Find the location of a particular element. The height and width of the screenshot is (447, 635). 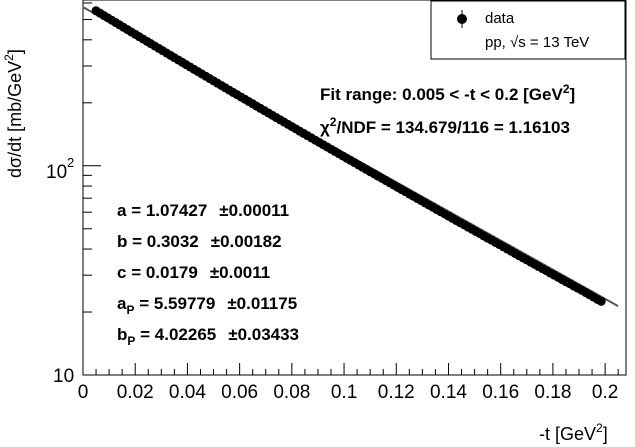

x-tick-label: 0.04 is located at coordinates (187, 392).